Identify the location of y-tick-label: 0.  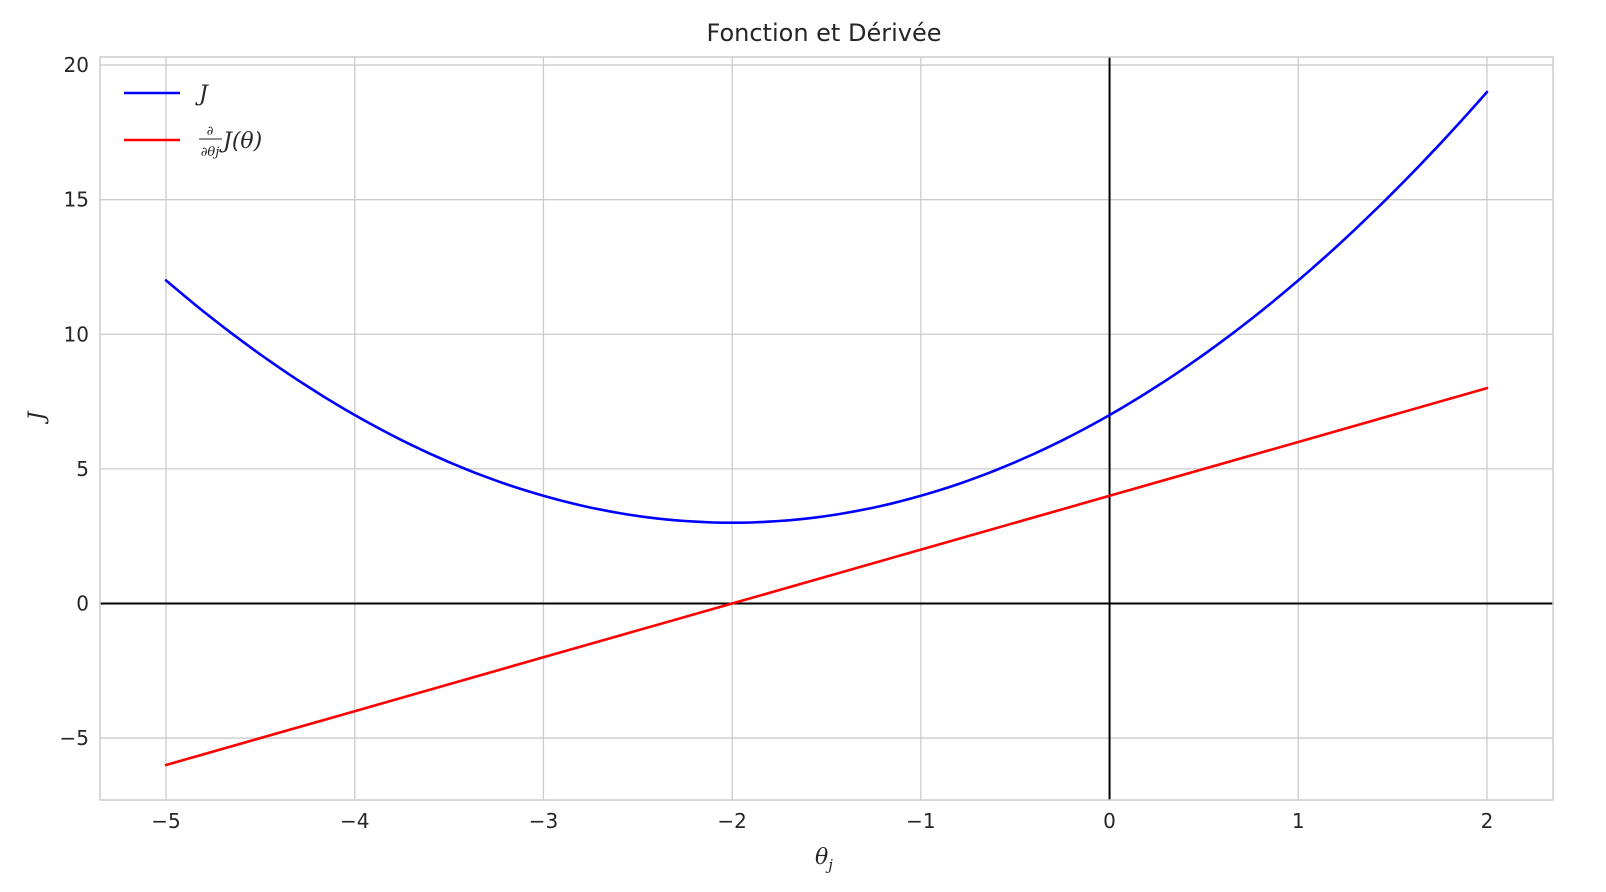
(82, 603).